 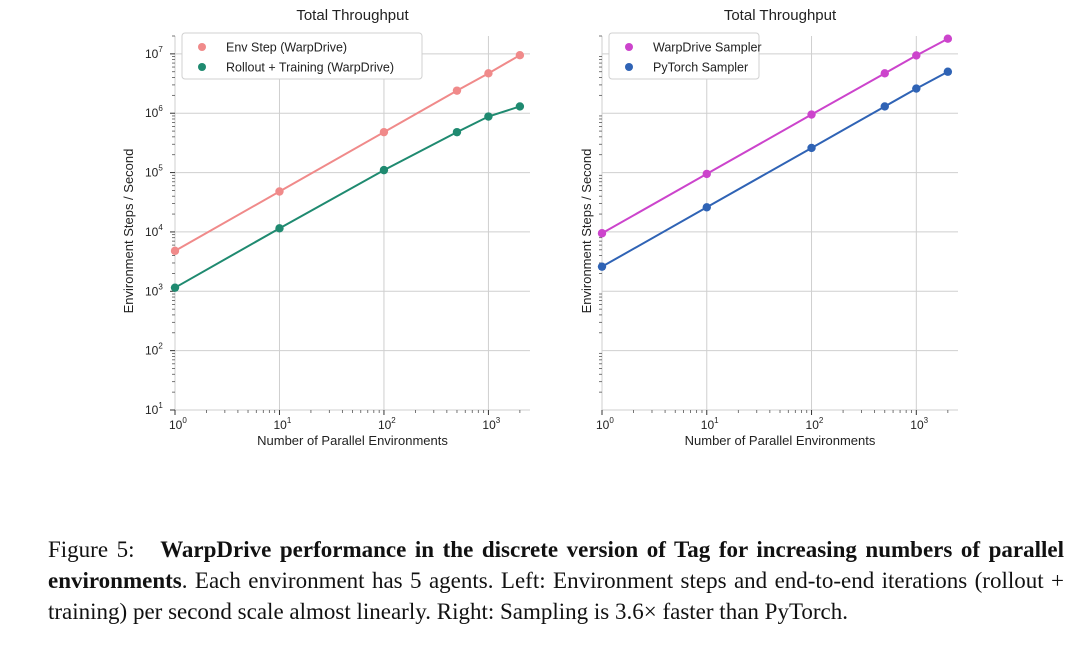 What do you see at coordinates (160, 168) in the screenshot?
I see `y-tick-exponent: 5` at bounding box center [160, 168].